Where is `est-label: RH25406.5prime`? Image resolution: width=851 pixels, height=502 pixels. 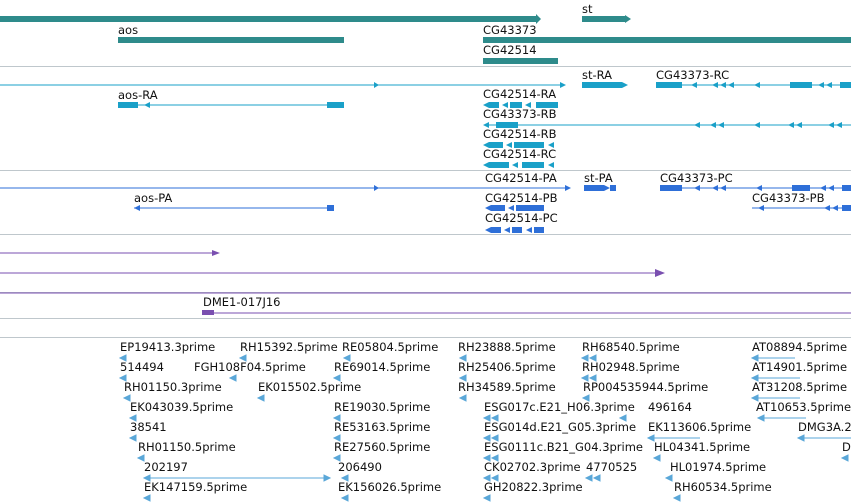 est-label: RH25406.5prime is located at coordinates (507, 367).